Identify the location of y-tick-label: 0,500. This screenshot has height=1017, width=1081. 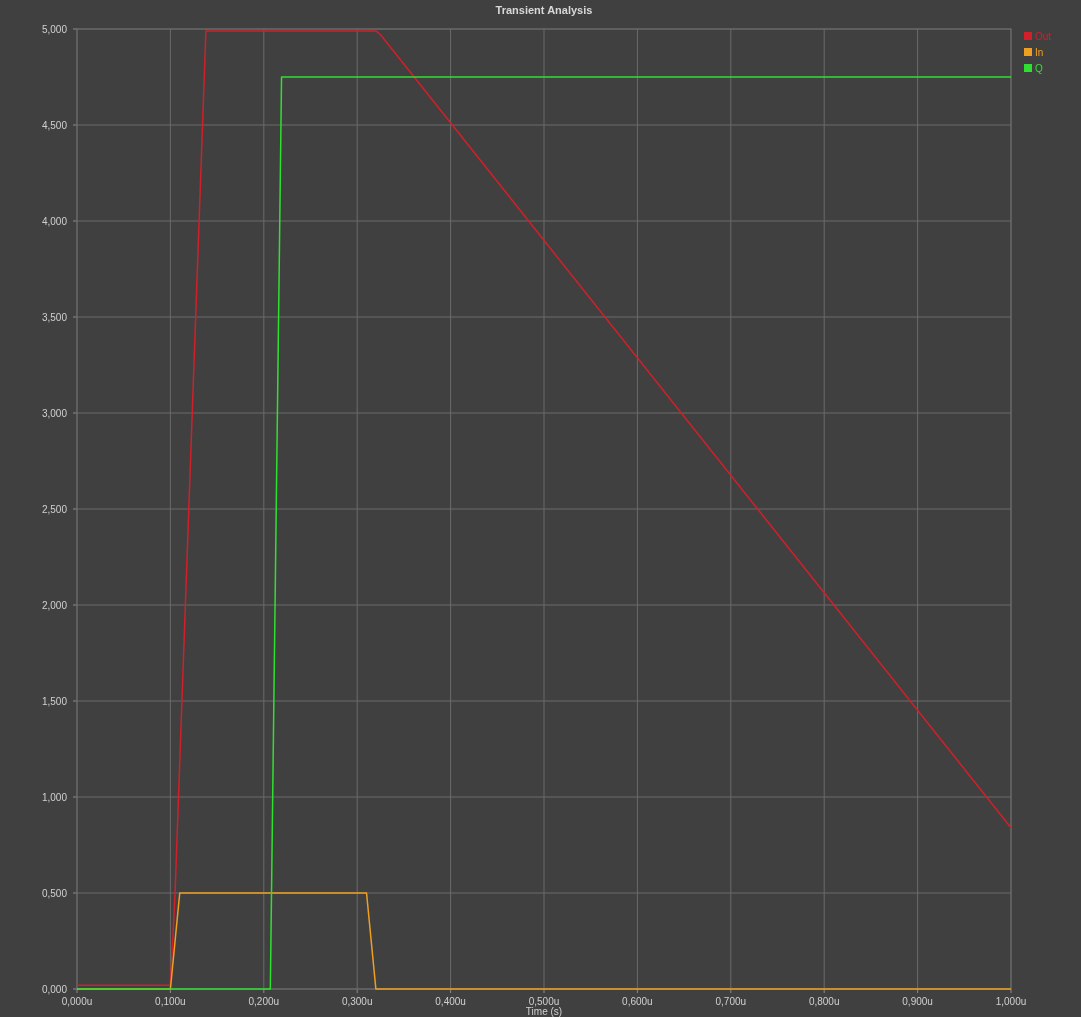
(54, 893).